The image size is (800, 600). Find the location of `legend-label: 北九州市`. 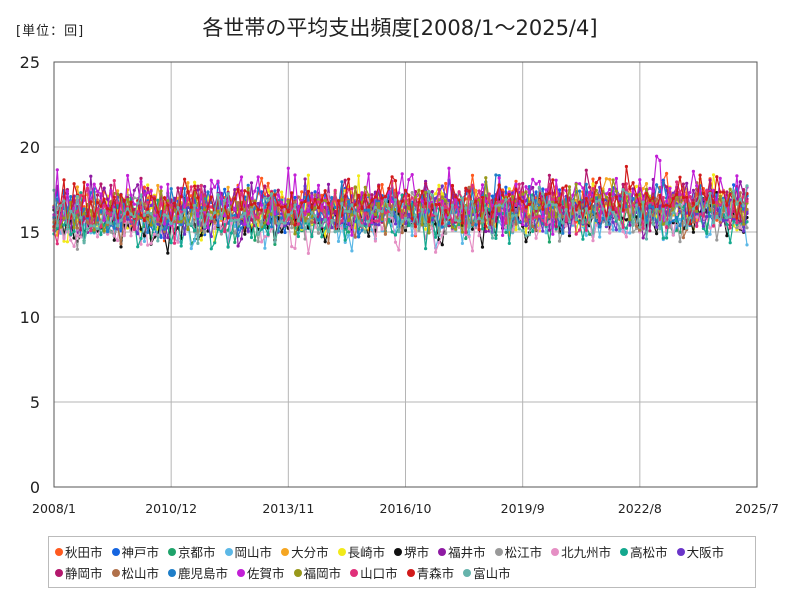

legend-label: 北九州市 is located at coordinates (586, 552).